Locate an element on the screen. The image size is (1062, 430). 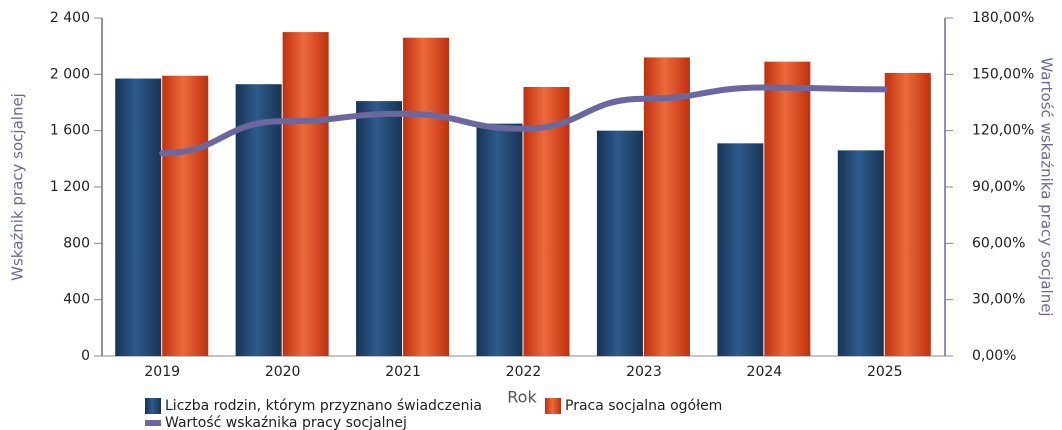
y-tick-label: 400 is located at coordinates (76, 300).